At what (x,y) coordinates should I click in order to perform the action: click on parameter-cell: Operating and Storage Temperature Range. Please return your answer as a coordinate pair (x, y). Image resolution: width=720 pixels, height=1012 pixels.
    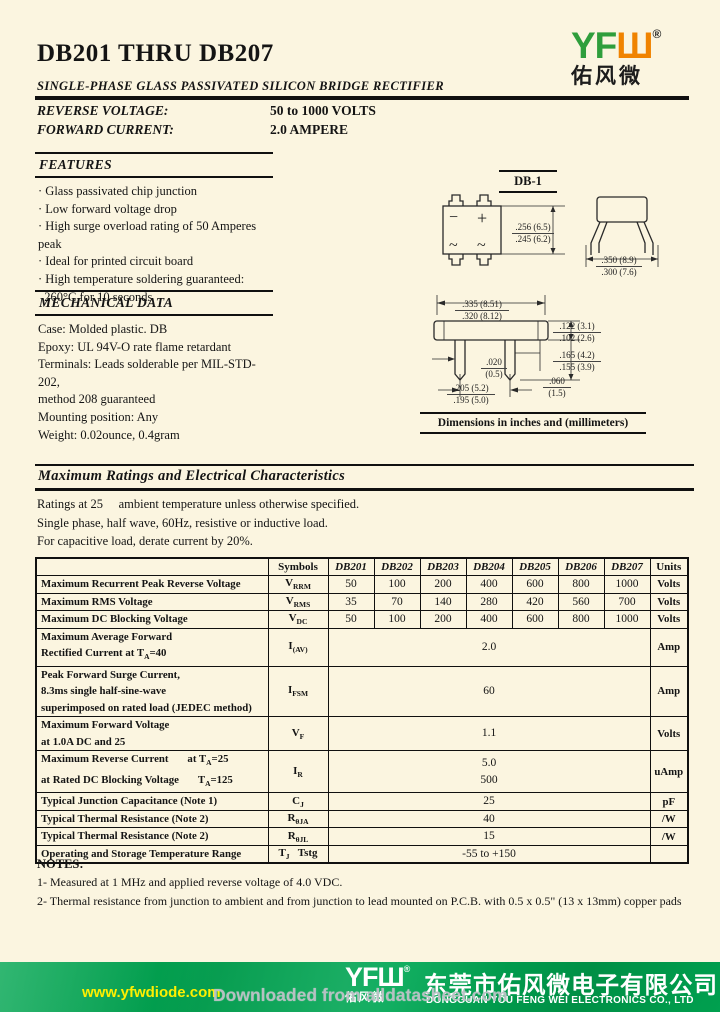
    Looking at the image, I should click on (152, 854).